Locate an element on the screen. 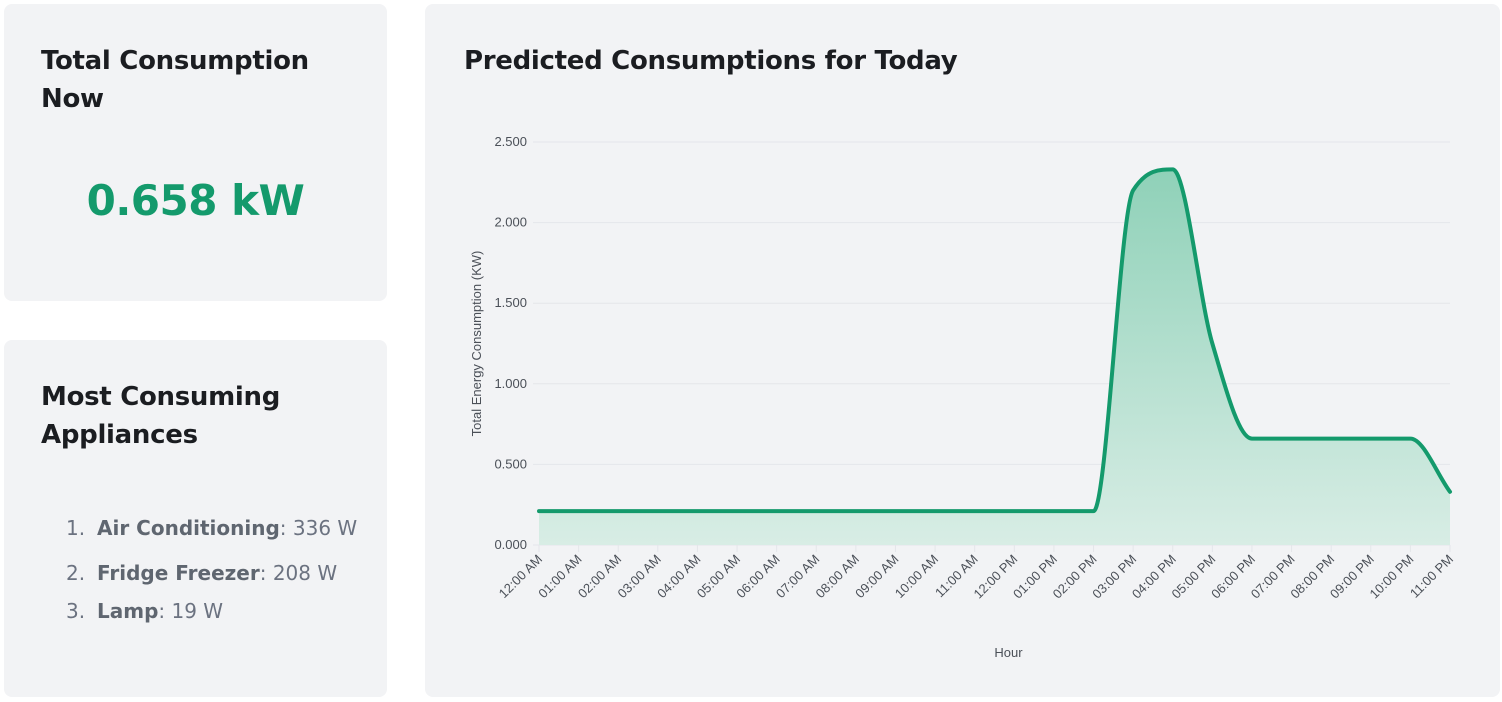 The width and height of the screenshot is (1502, 702). y-tick-label: 0.000 is located at coordinates (510, 544).